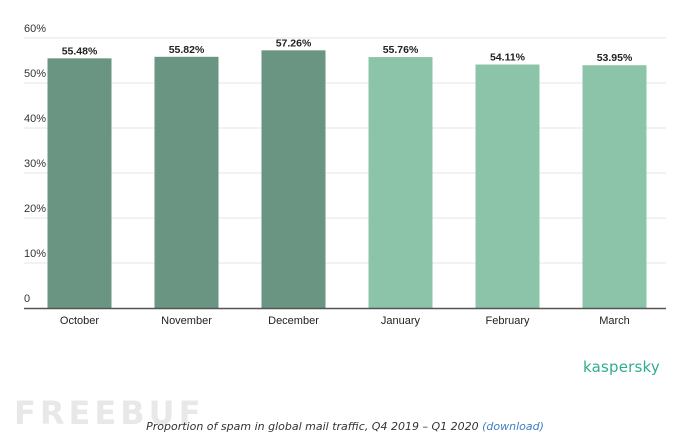 The height and width of the screenshot is (441, 690). What do you see at coordinates (109, 413) in the screenshot?
I see `freebuf-watermark: FREEBUF` at bounding box center [109, 413].